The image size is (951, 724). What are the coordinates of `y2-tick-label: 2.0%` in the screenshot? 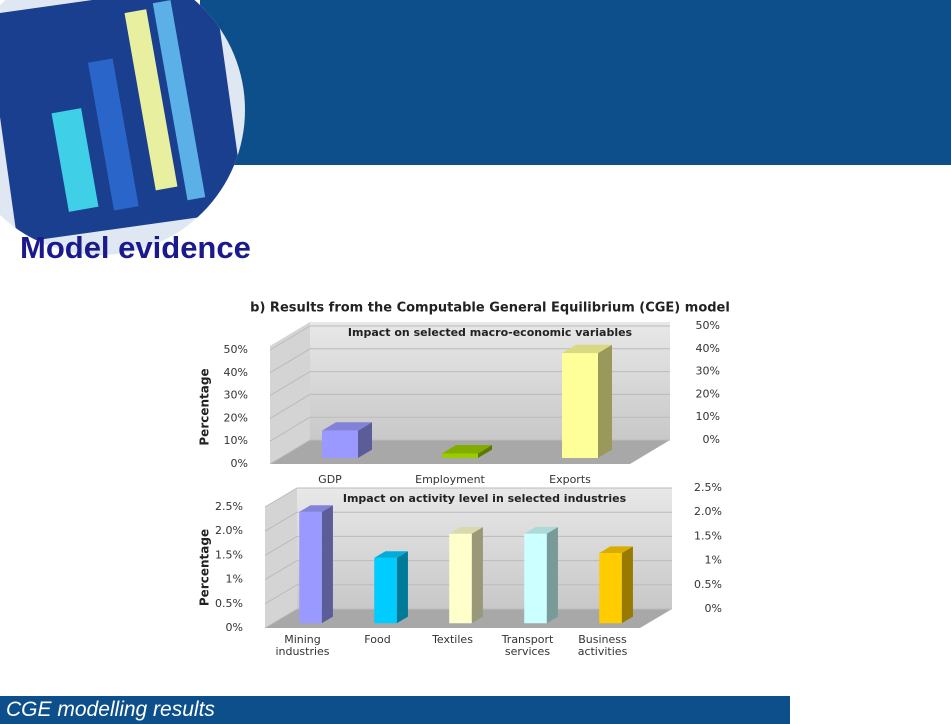 It's located at (708, 511).